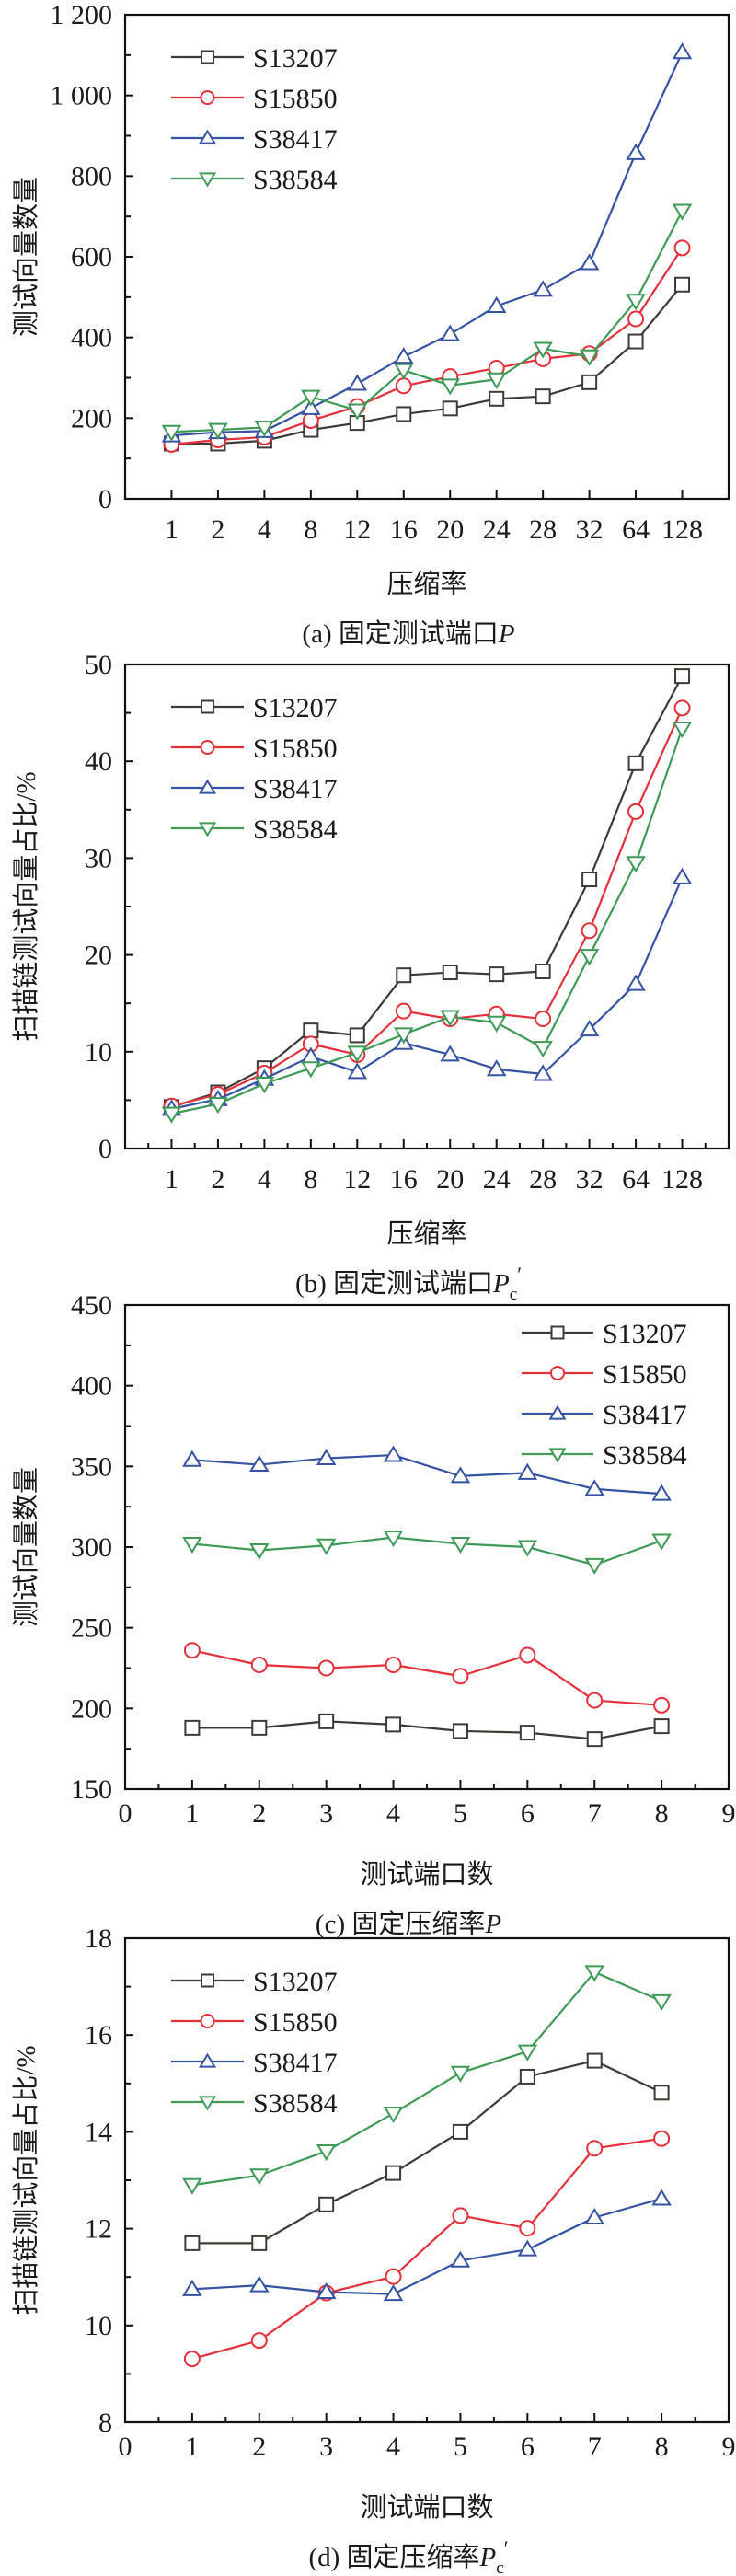  I want to click on y-axis-label: 扫描链测试向量占比/%, so click(26, 906).